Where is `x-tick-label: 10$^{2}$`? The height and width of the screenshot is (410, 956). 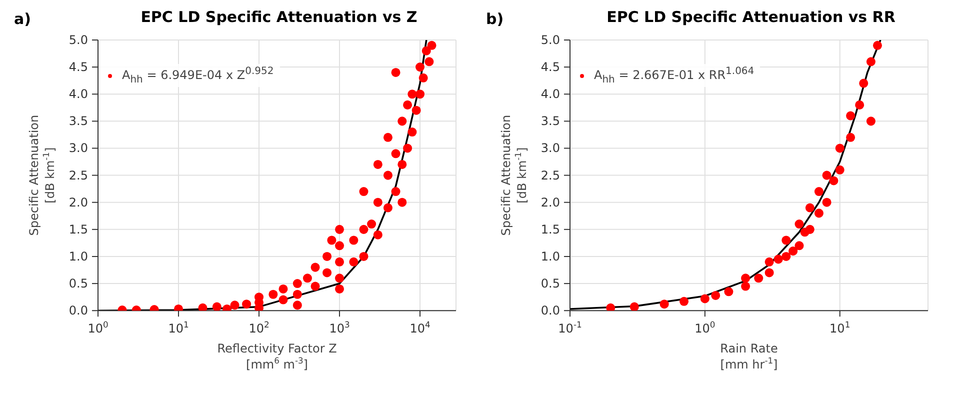 x-tick-label: 10$^{2}$ is located at coordinates (259, 328).